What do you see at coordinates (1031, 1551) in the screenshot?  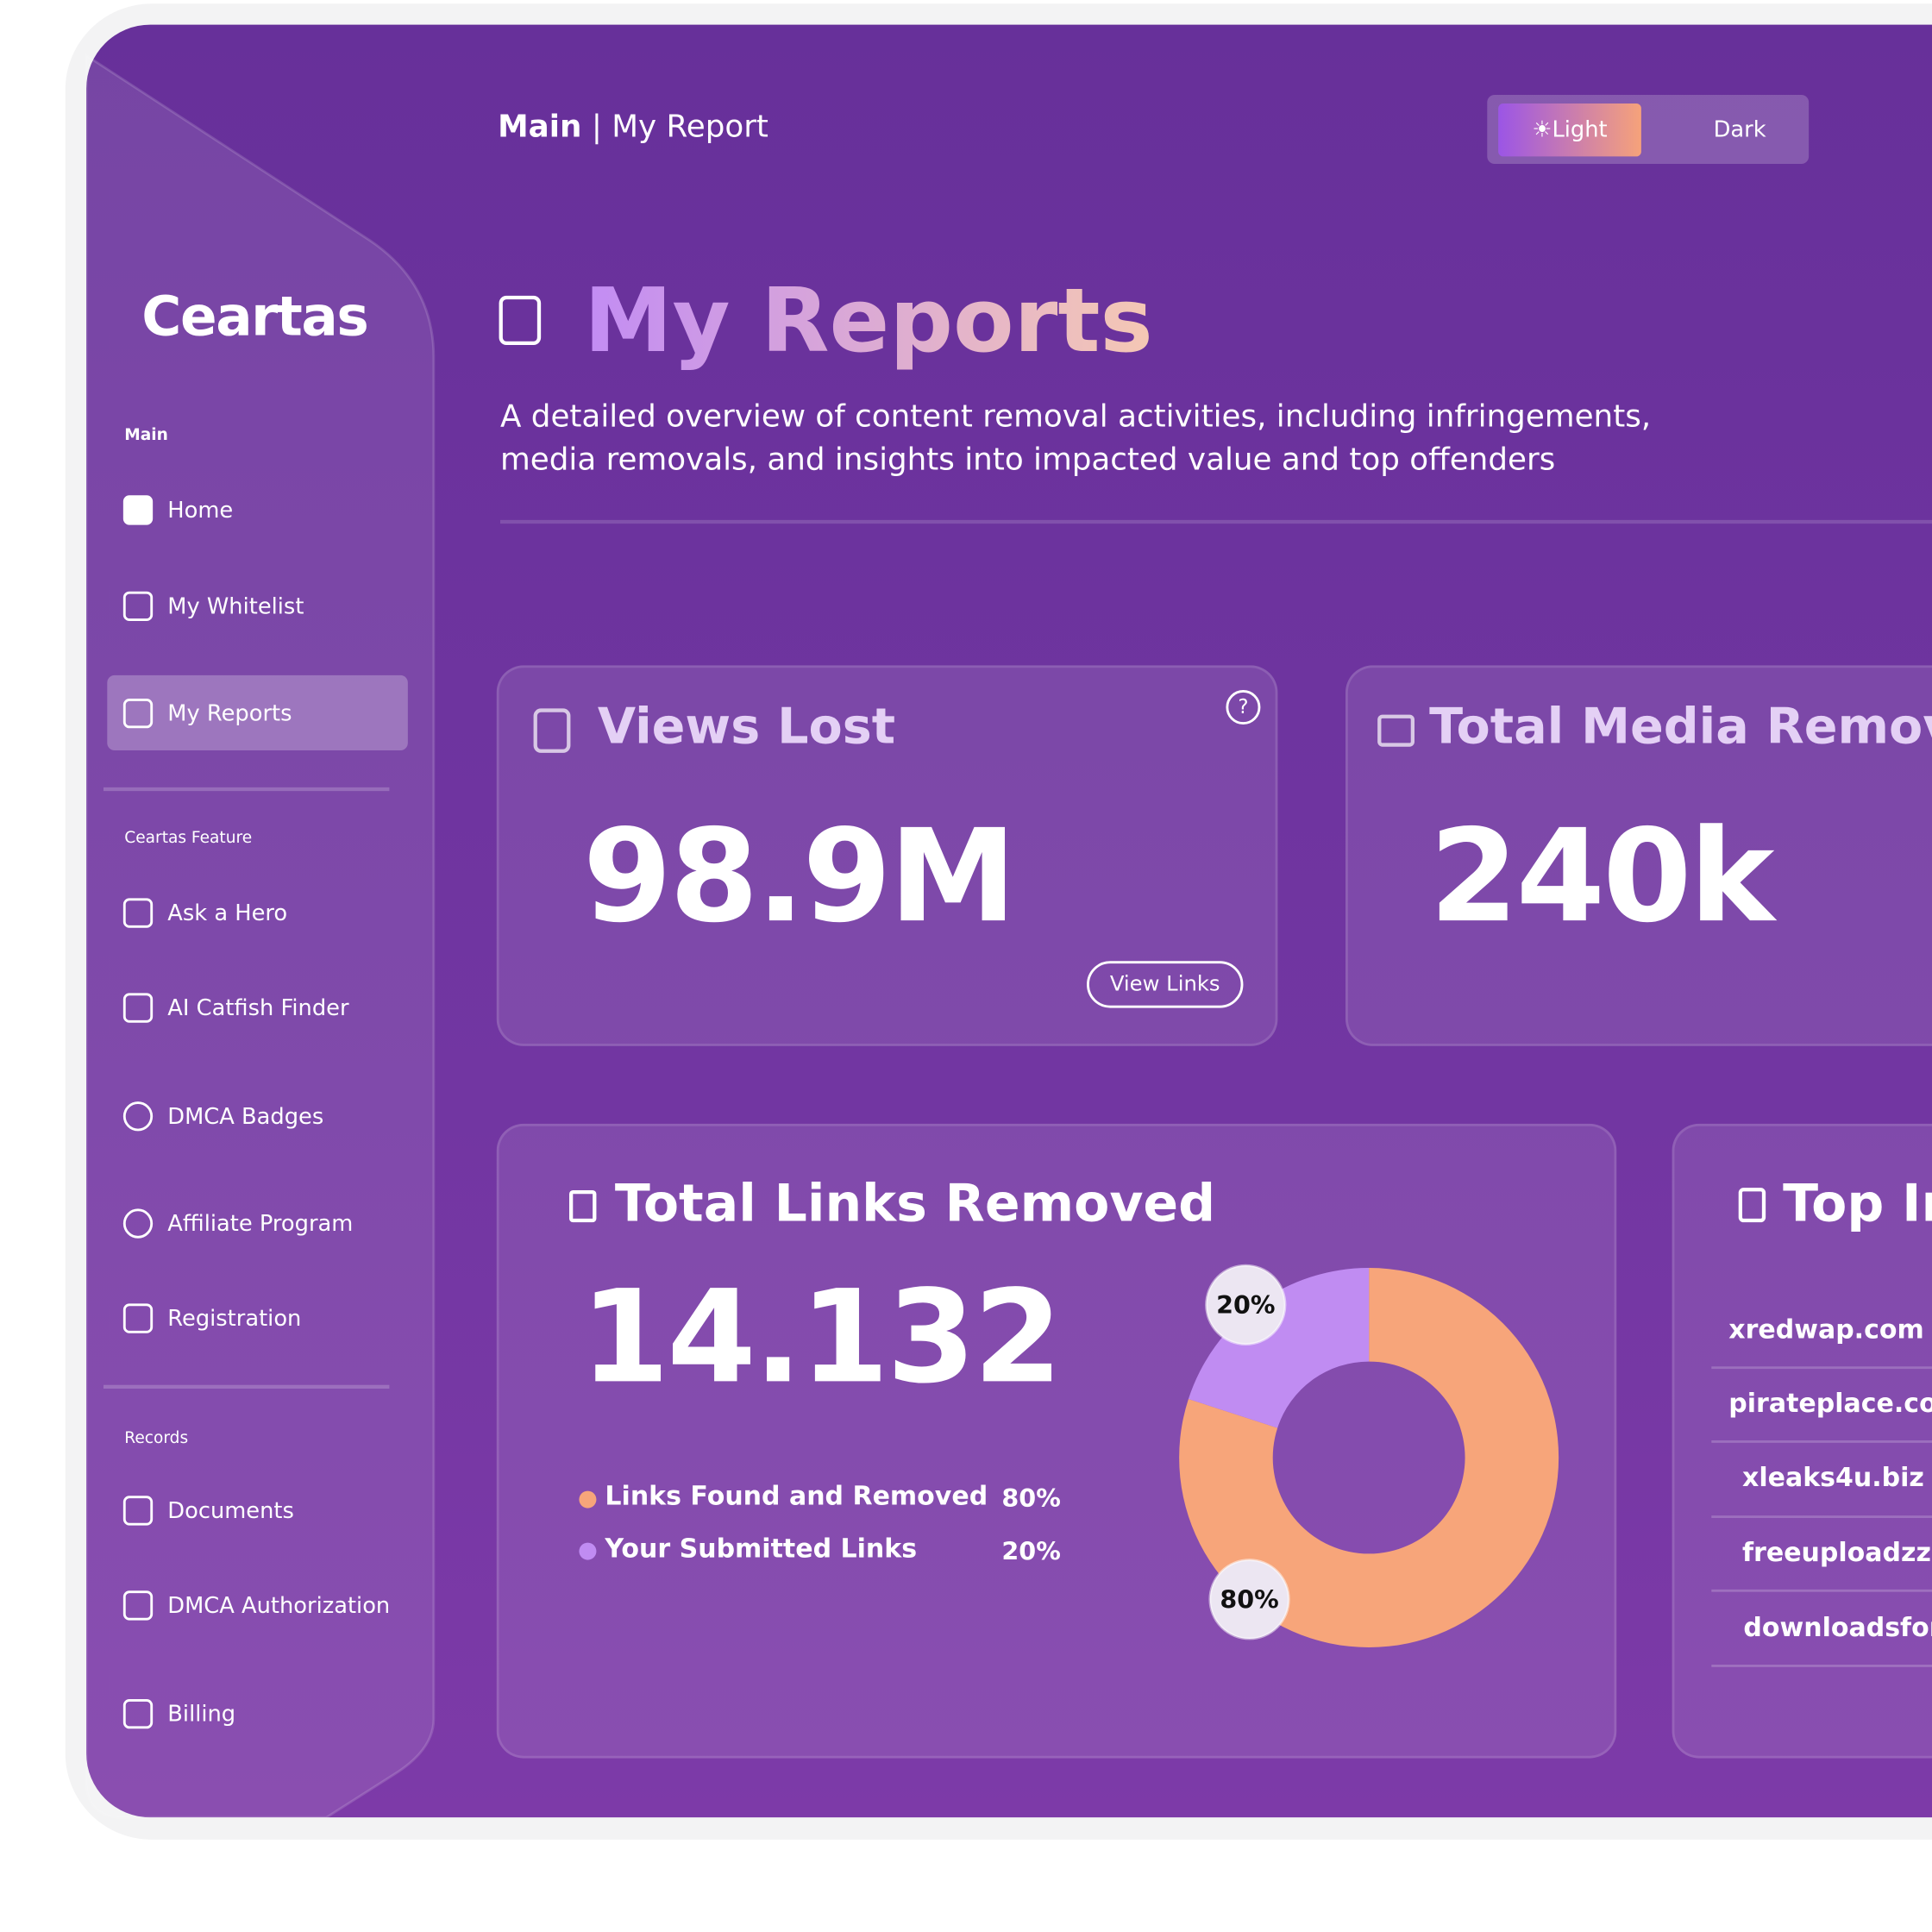 I see `legend-value: 20%` at bounding box center [1031, 1551].